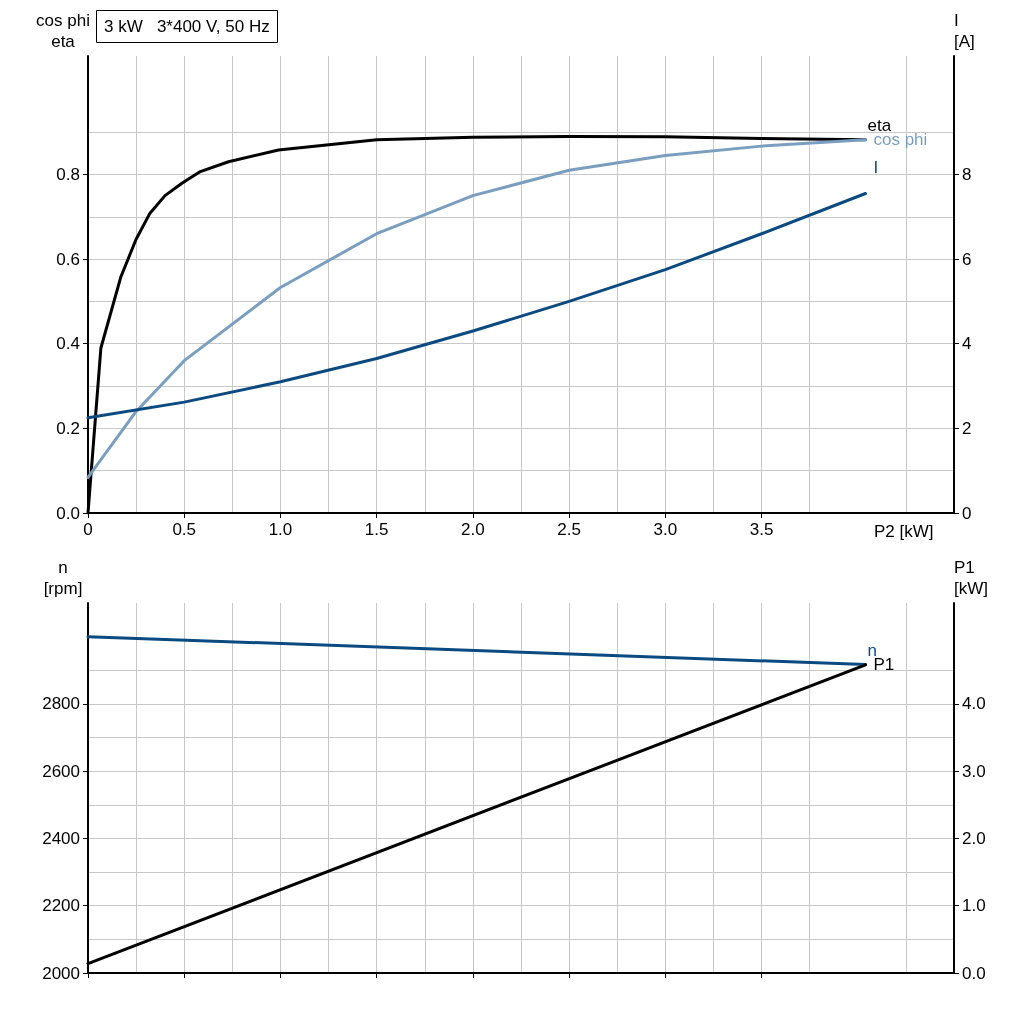  What do you see at coordinates (63, 578) in the screenshot?
I see `y-axis-title: n [rpm]` at bounding box center [63, 578].